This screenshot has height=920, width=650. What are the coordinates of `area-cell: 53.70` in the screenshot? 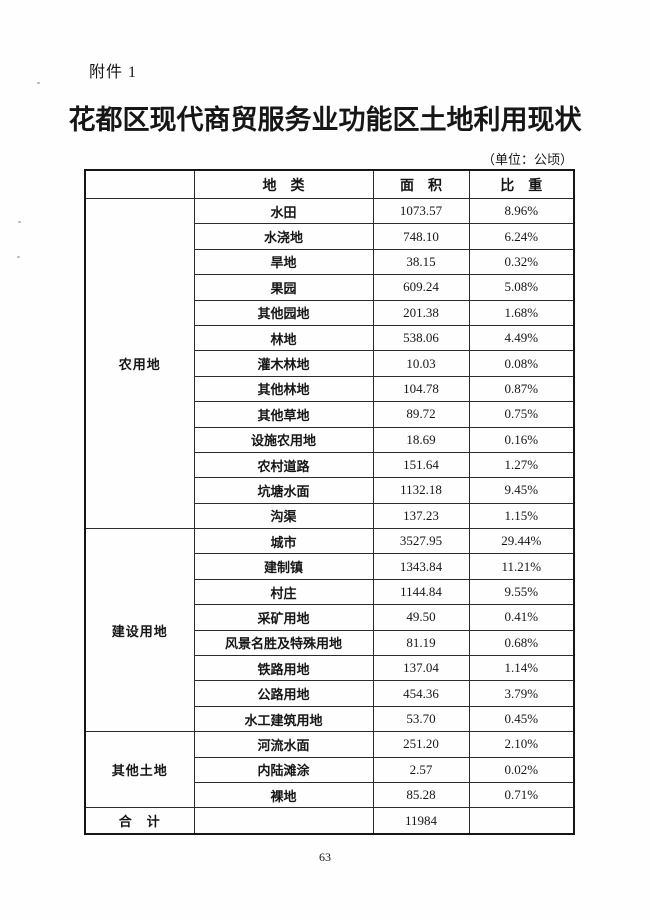 It's located at (421, 719).